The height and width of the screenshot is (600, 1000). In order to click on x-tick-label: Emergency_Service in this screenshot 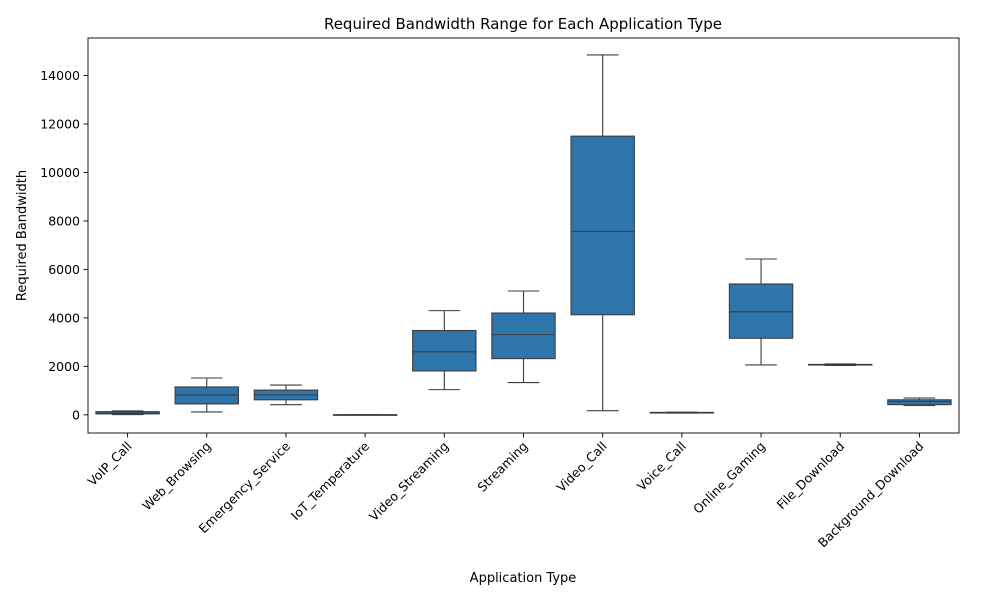, I will do `click(245, 487)`.